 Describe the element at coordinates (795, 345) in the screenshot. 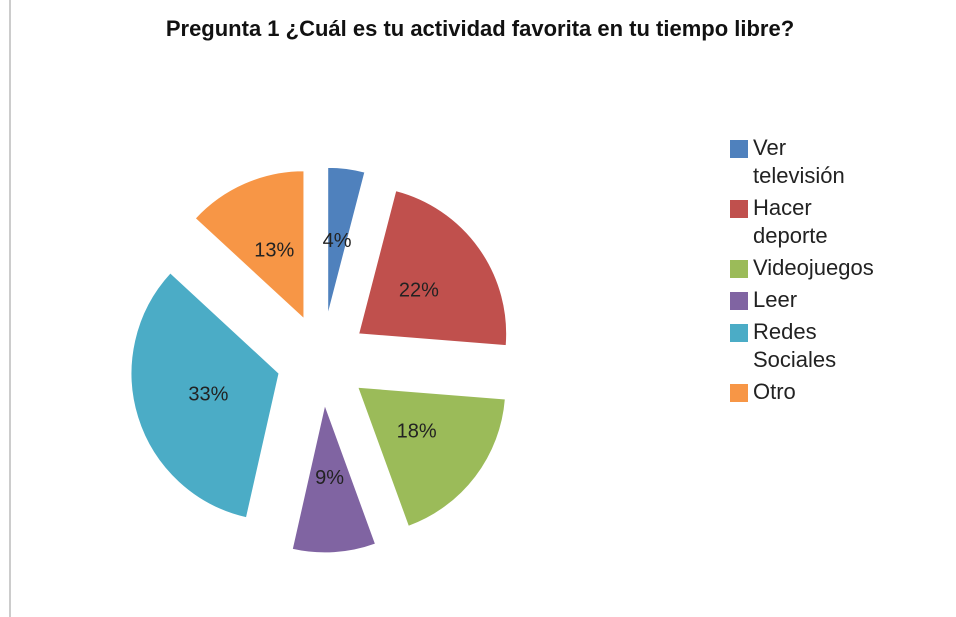

I see `legend-label: Redes Sociales` at that location.